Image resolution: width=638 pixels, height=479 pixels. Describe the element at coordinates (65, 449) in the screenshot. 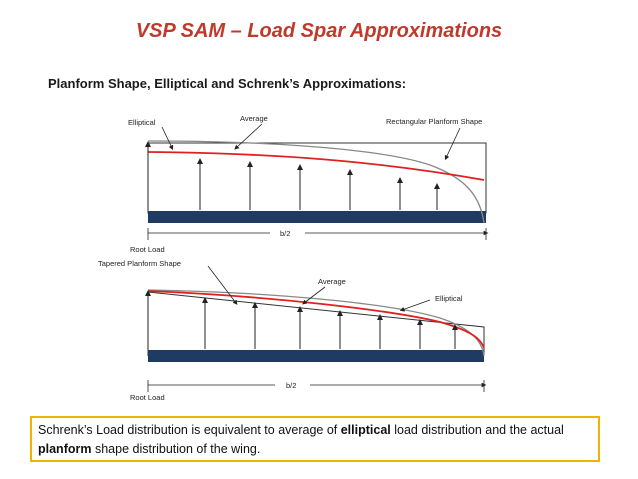

I see `note-bold-planform: planform` at that location.